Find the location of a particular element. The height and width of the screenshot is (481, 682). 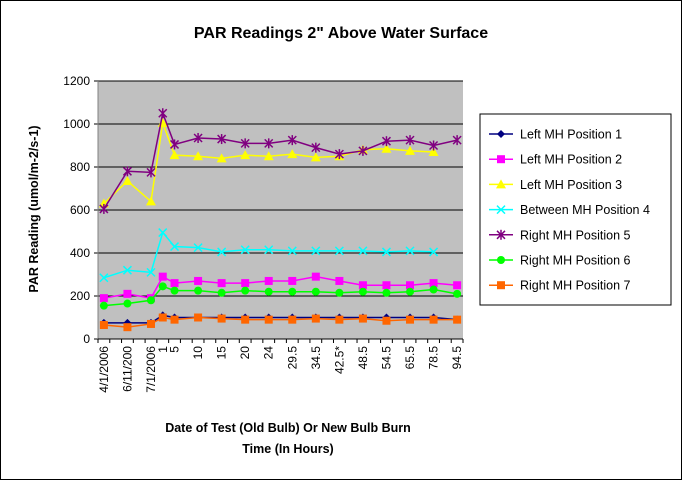

legend-entry-7: Right MH Position 7 is located at coordinates (560, 286).